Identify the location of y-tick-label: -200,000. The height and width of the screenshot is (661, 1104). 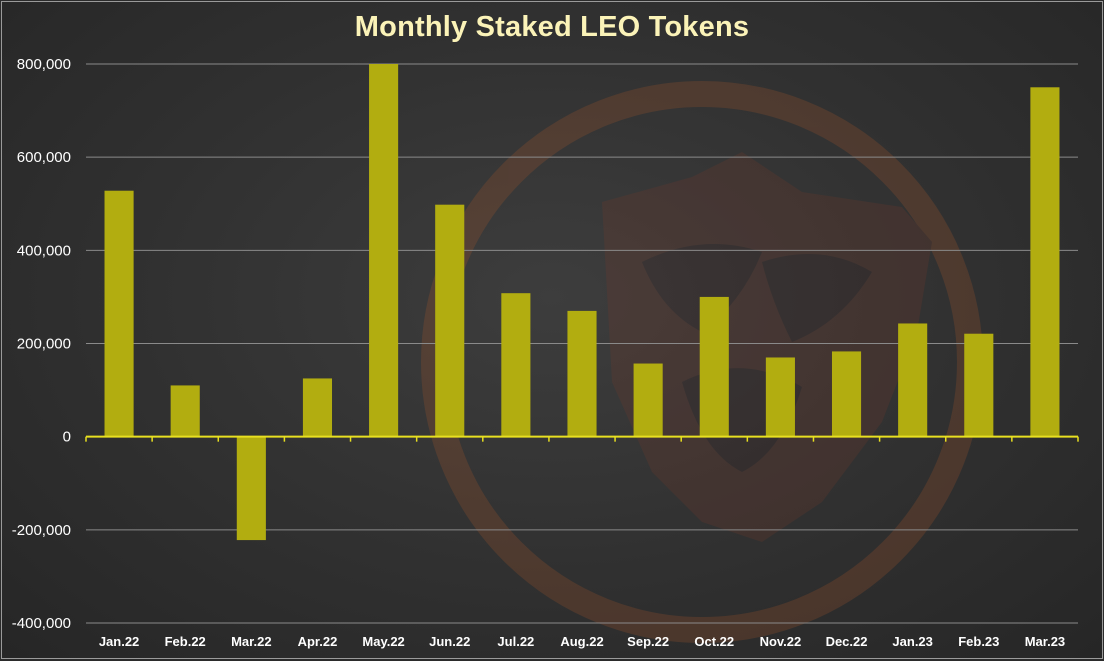
(41, 530).